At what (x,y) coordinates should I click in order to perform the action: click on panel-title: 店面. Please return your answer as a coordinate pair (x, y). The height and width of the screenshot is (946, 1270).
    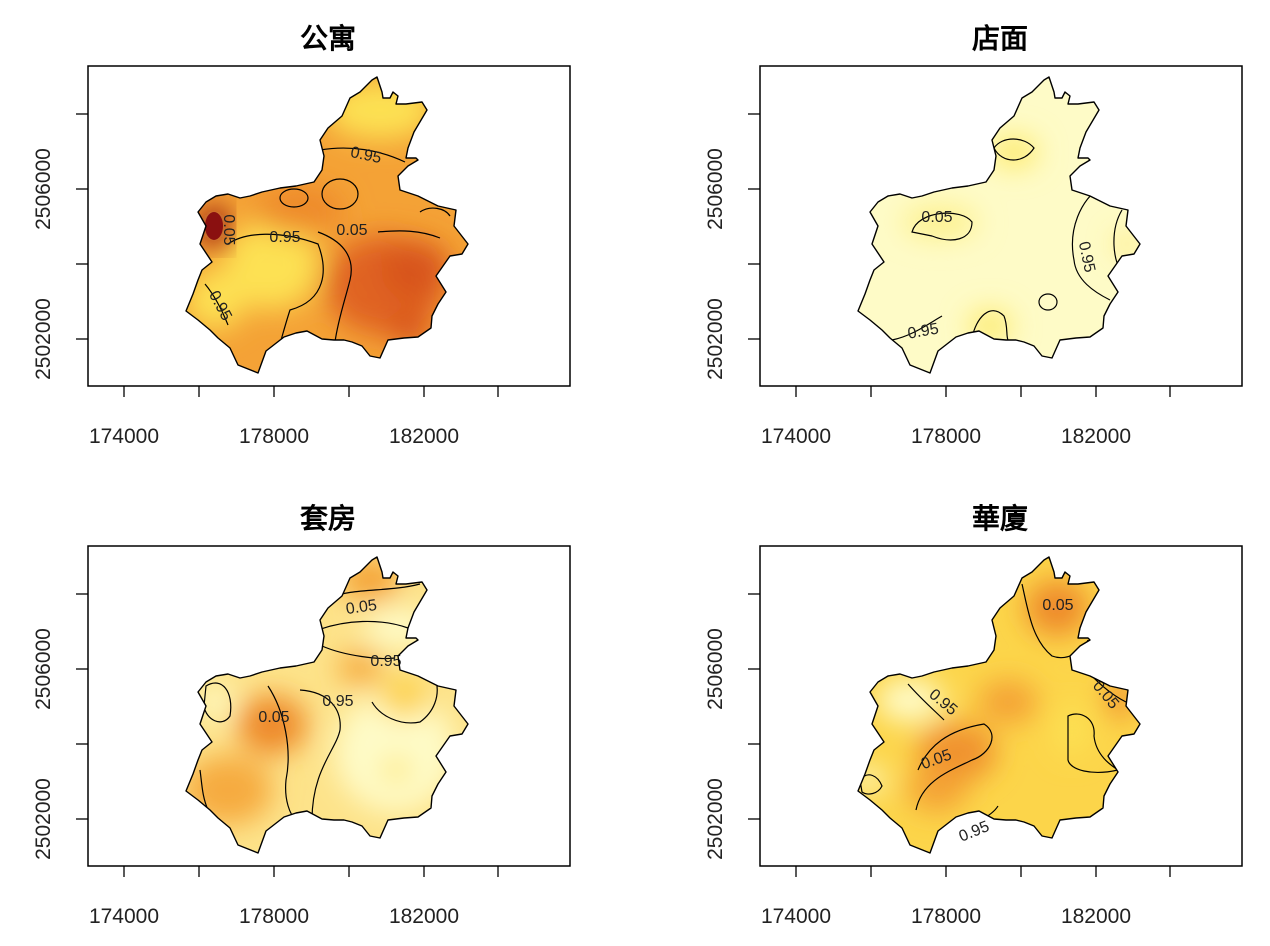
    Looking at the image, I should click on (1000, 38).